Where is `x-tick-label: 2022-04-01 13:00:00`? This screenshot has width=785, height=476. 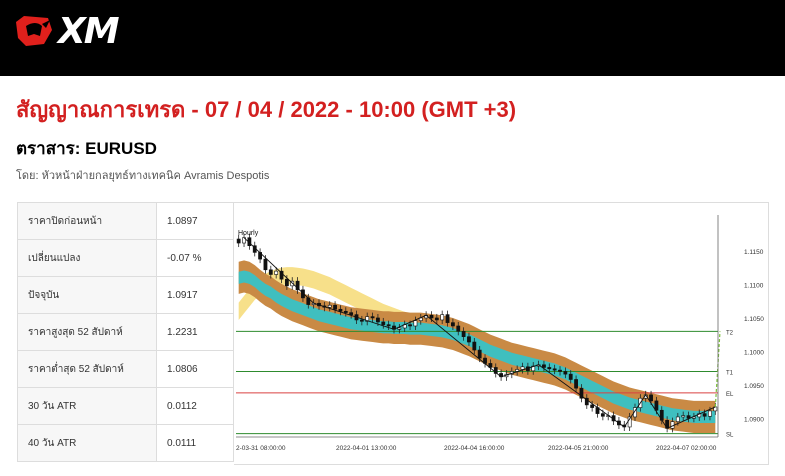 x-tick-label: 2022-04-01 13:00:00 is located at coordinates (366, 448).